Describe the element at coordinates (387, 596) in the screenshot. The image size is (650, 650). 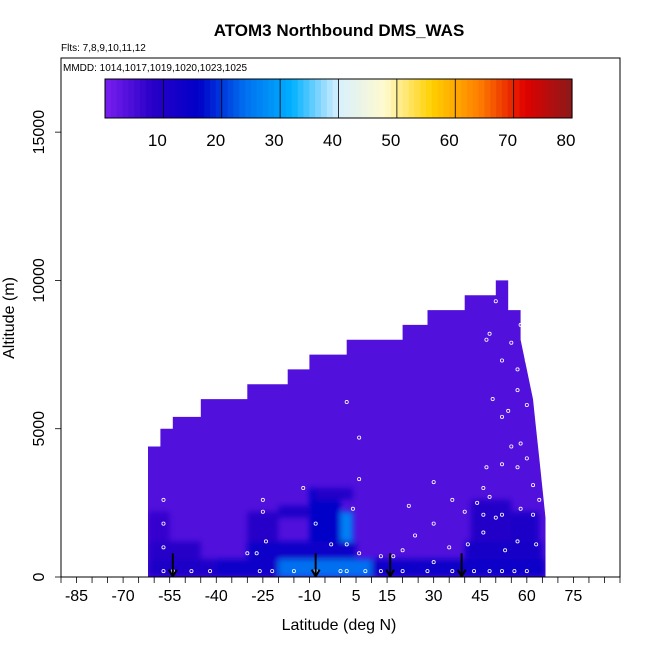
I see `x-tick-label: 15` at that location.